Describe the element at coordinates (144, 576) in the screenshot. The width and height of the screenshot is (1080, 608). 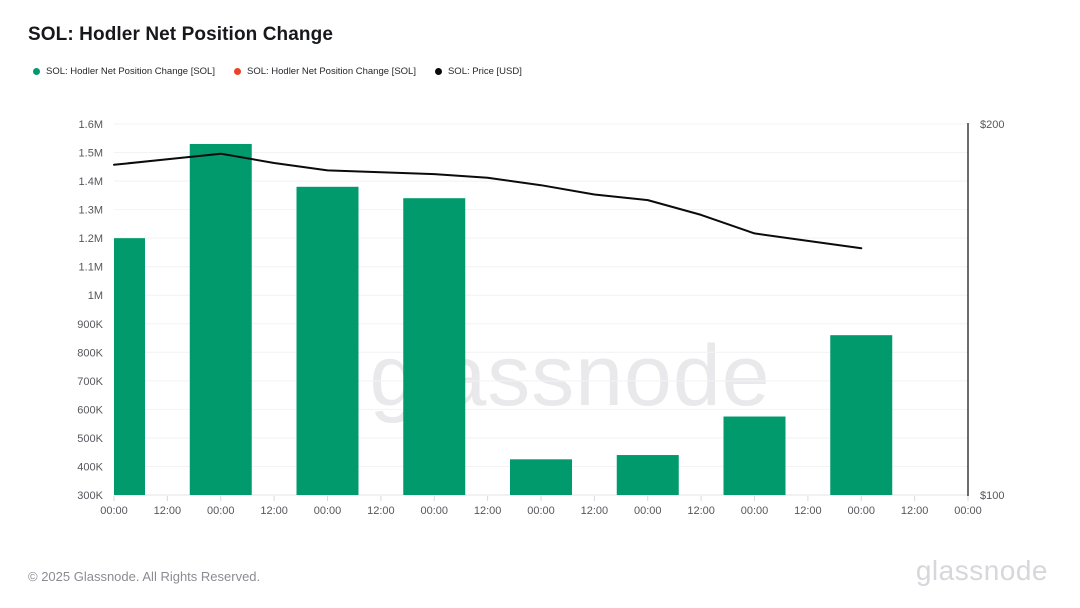
I see `copyright-text: © 2025 Glassnode. All Rights Reserved.` at that location.